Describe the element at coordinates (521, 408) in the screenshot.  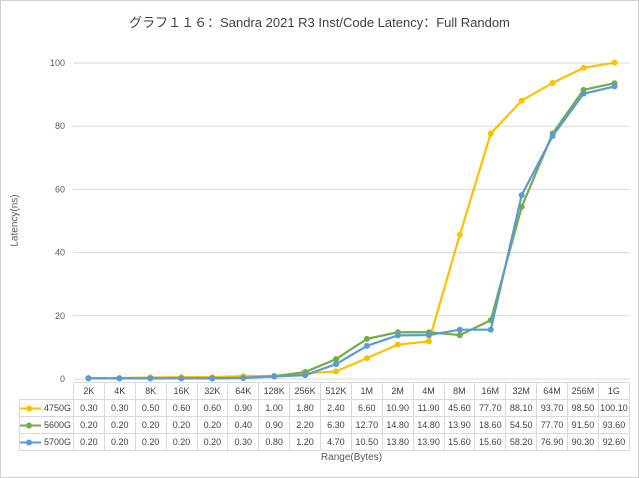
I see `value-cell: 88.10` at that location.